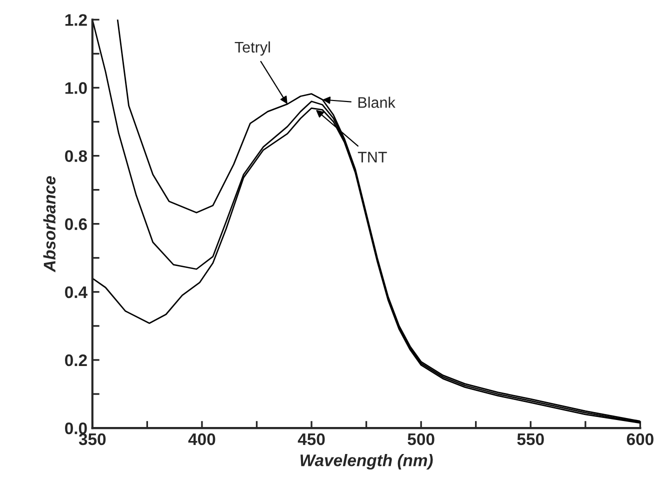 This screenshot has width=660, height=492. I want to click on y-tick-label: 1.0, so click(76, 88).